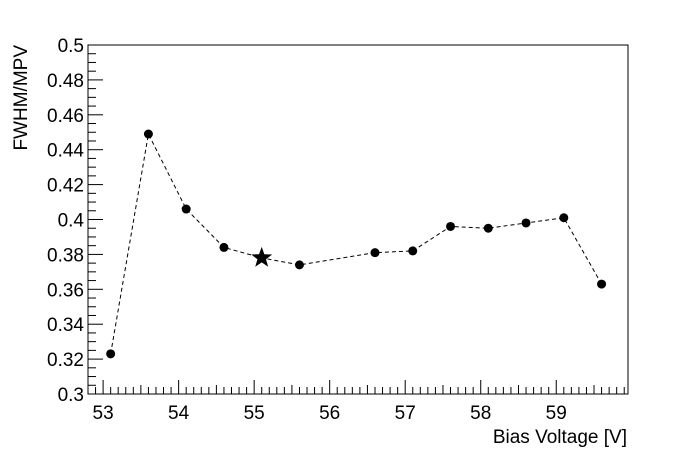  What do you see at coordinates (65, 186) in the screenshot?
I see `y-tick-label: 0.42` at bounding box center [65, 186].